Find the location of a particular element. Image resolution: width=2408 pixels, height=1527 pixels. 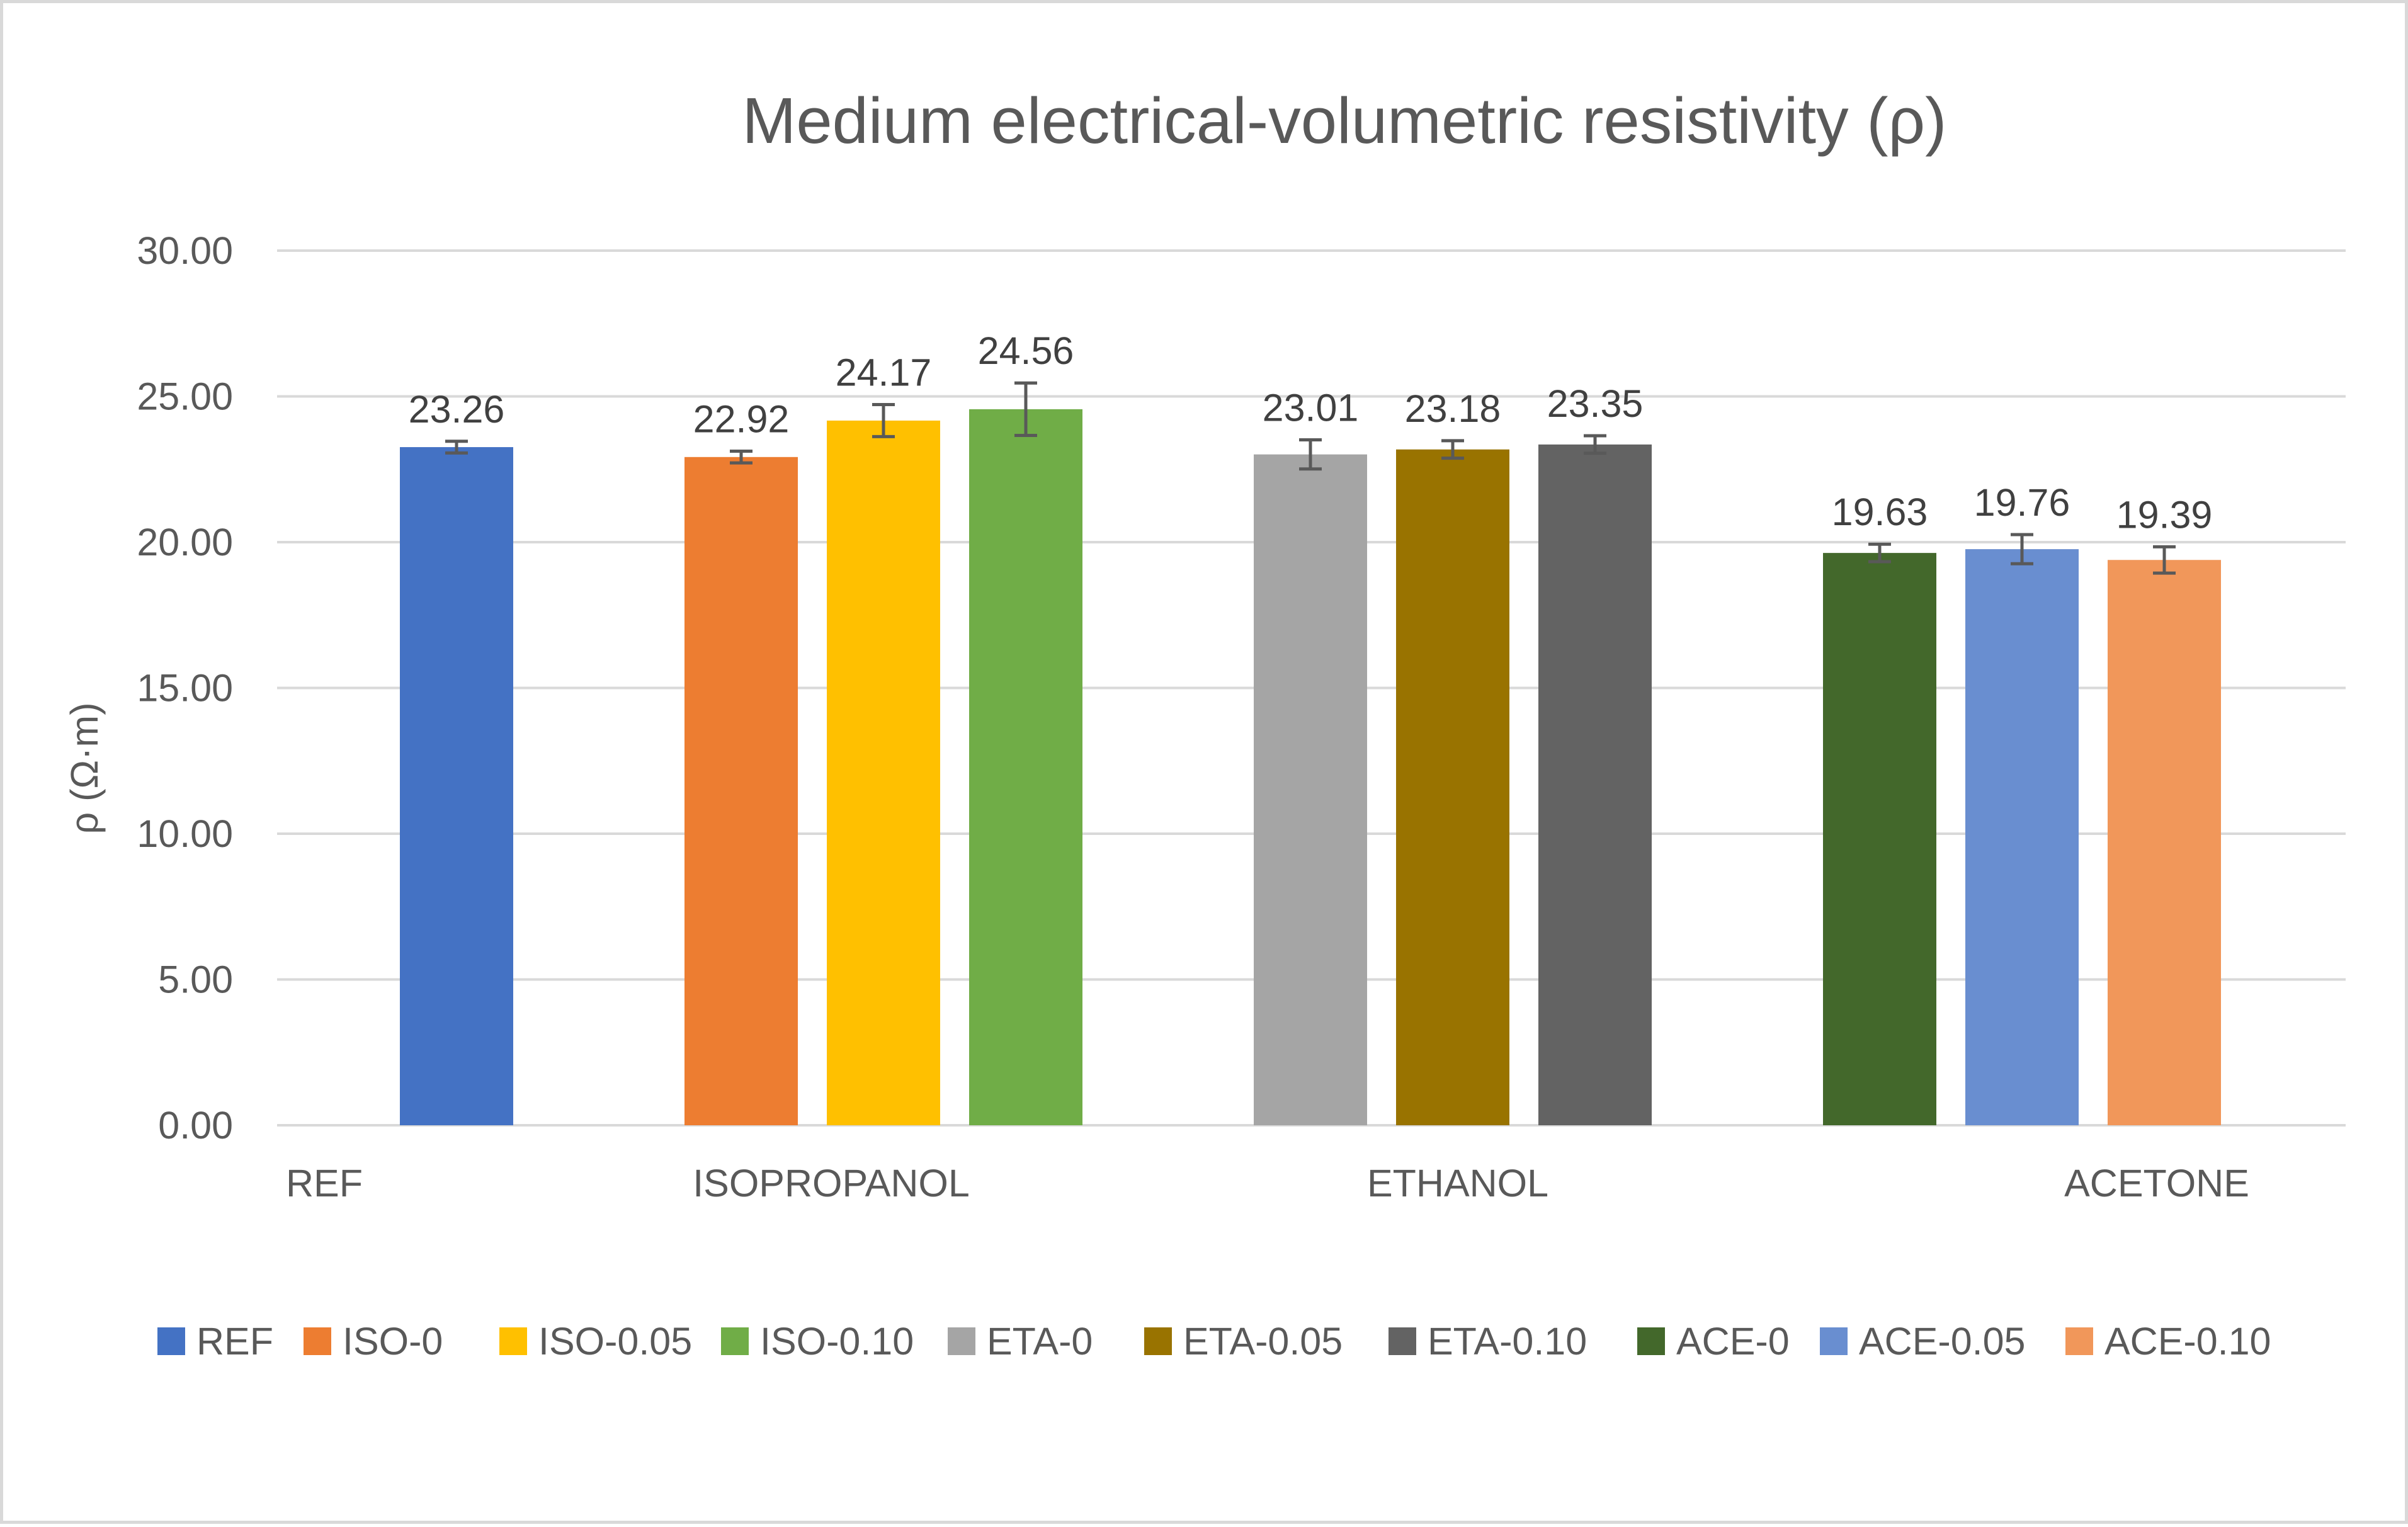

legend-label: ETA-0.05 is located at coordinates (1263, 1342).